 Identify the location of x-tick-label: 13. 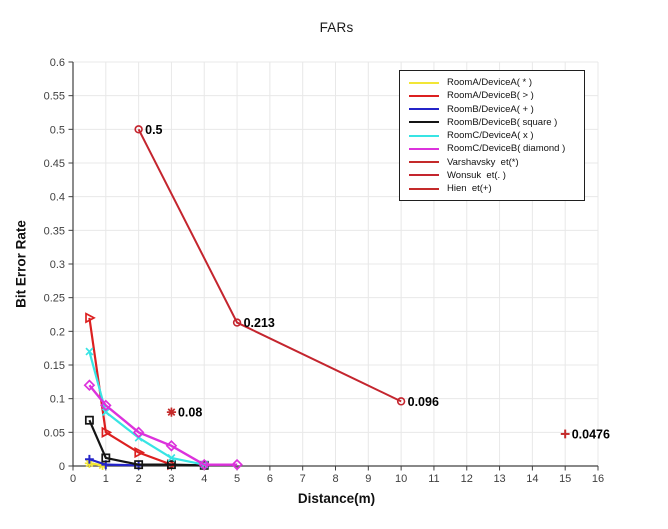
(499, 479).